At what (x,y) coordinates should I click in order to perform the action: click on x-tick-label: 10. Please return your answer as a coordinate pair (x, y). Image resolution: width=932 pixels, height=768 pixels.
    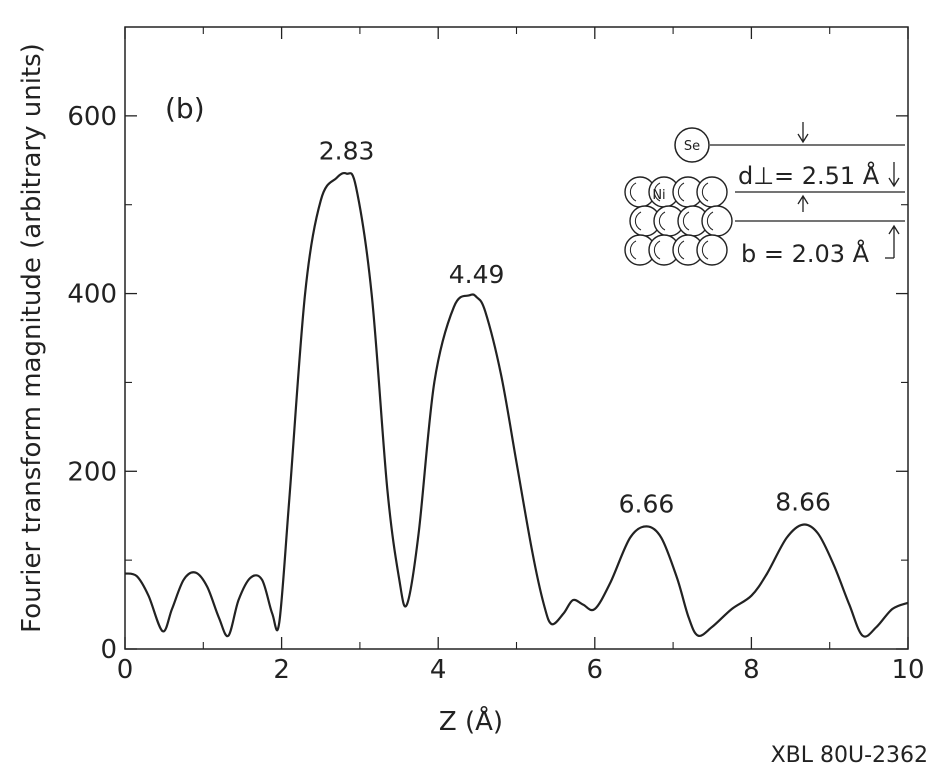
    Looking at the image, I should click on (907, 670).